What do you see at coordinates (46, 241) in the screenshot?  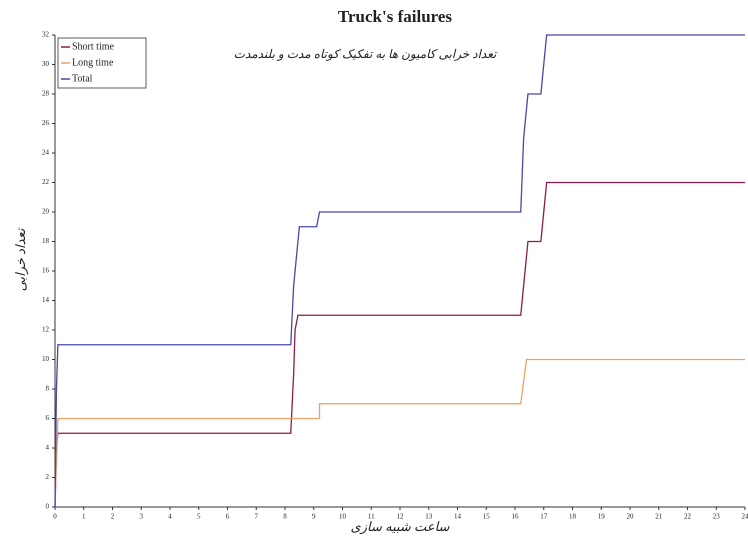 I see `y-tick-label: 18` at bounding box center [46, 241].